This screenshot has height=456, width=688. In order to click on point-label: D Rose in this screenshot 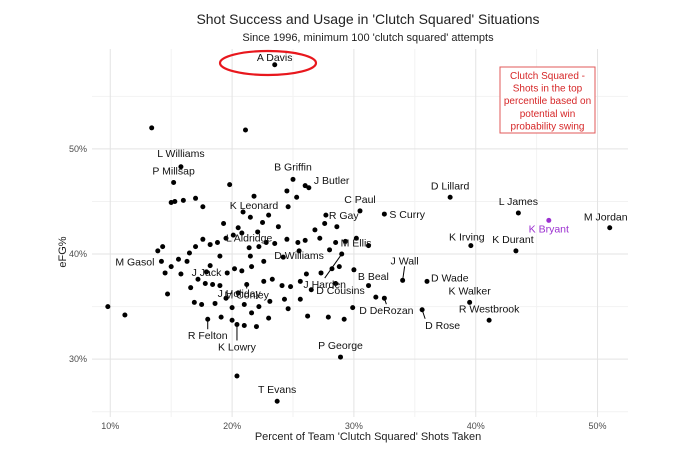, I will do `click(442, 326)`.